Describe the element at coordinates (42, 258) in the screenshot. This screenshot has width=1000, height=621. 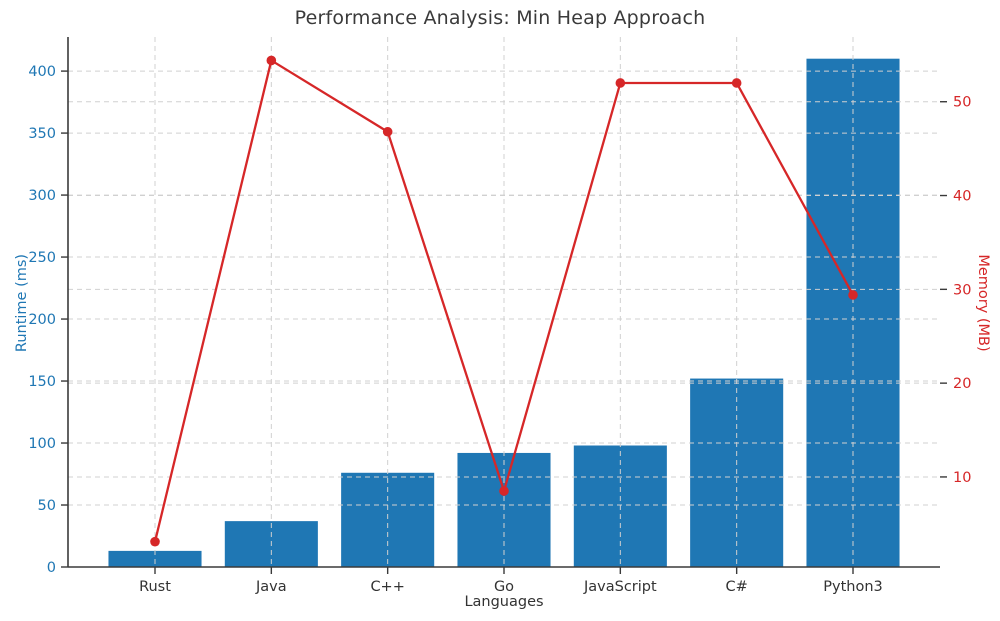
I see `left-tick-label: 250` at that location.